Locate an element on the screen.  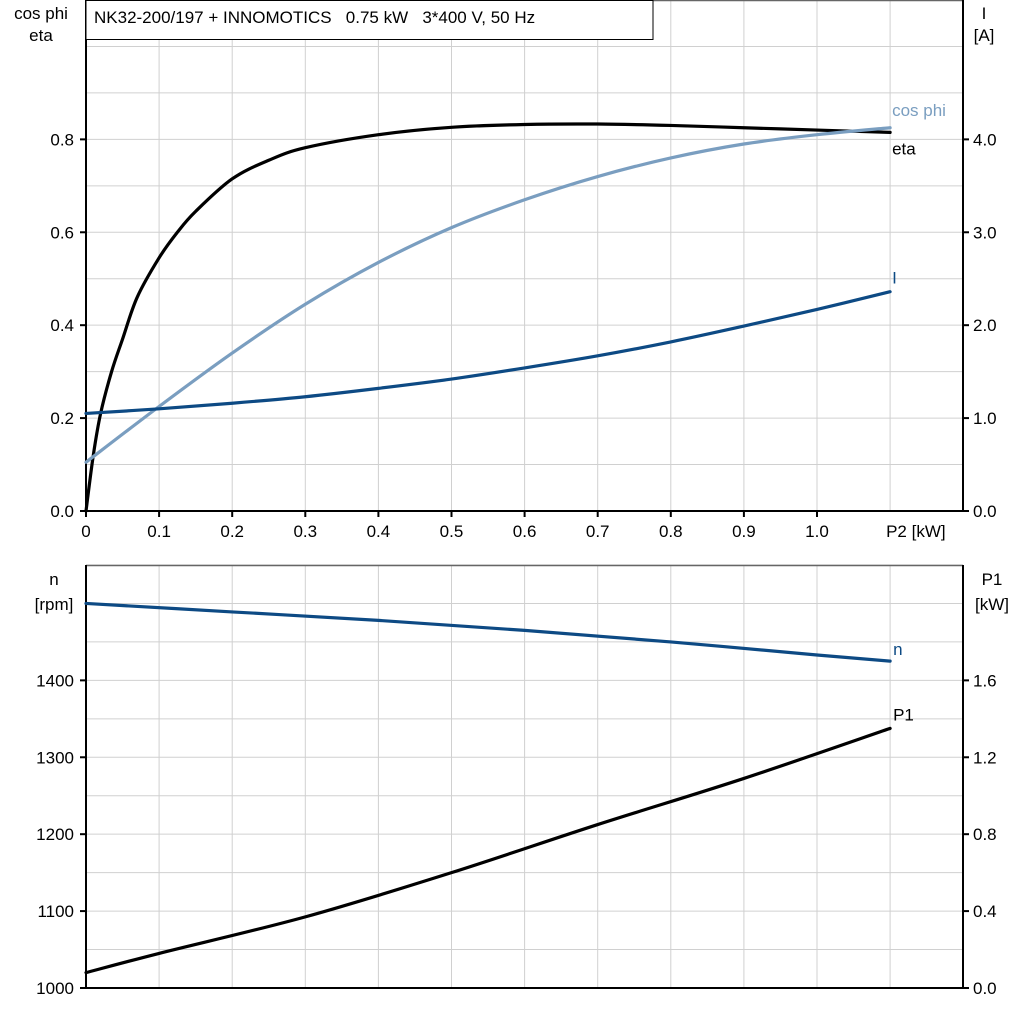
left-tick-label: 0.2 is located at coordinates (62, 418).